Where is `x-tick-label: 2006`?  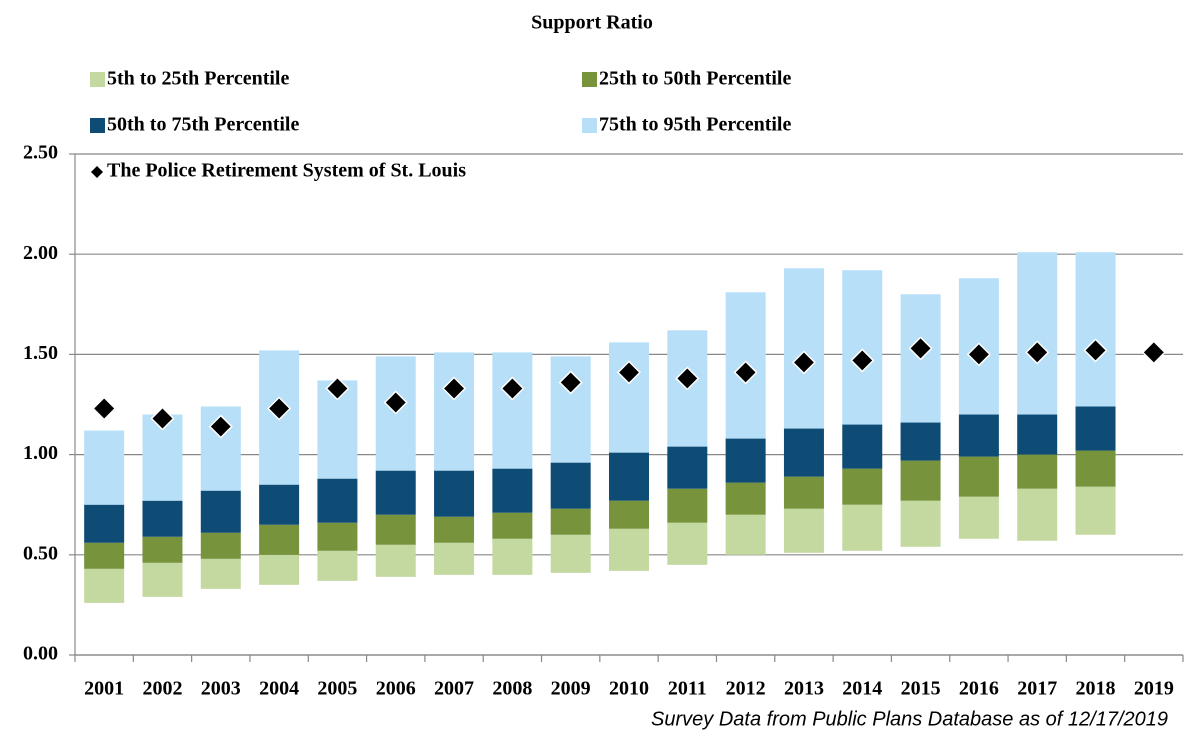
x-tick-label: 2006 is located at coordinates (396, 689).